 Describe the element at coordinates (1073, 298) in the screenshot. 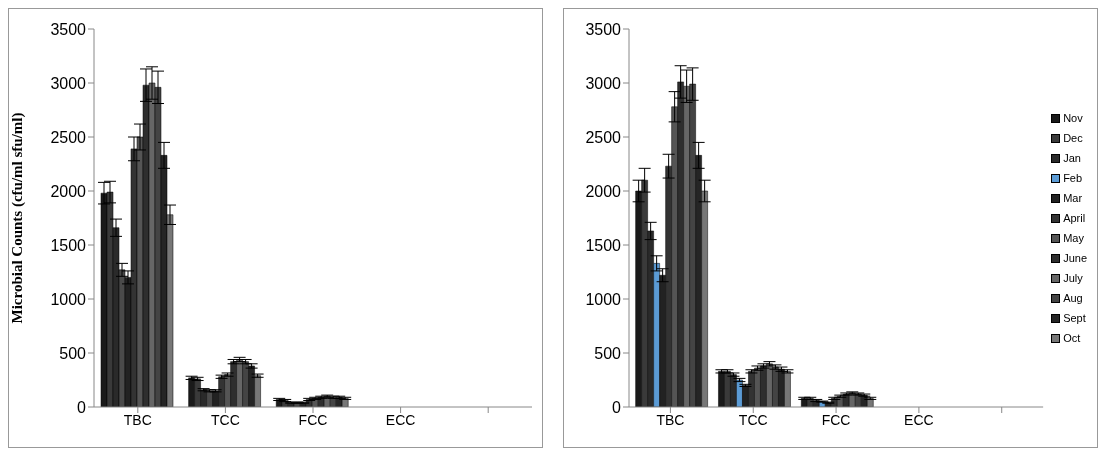

I see `legend-label: Aug` at that location.